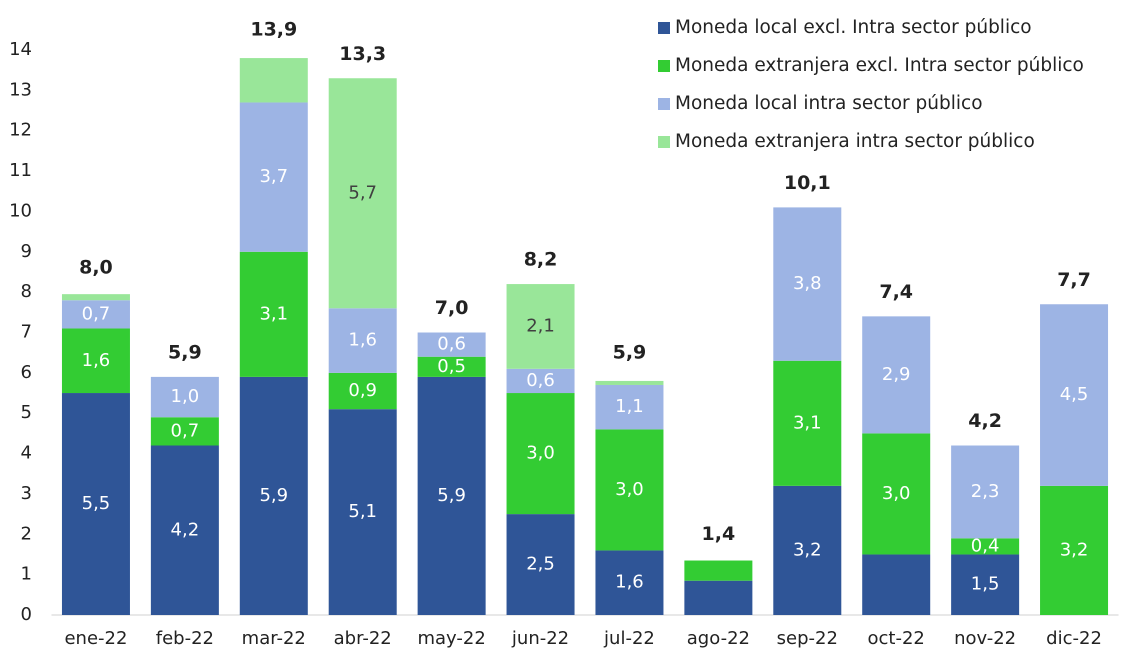 The image size is (1128, 650). I want to click on data-label: 4,5, so click(1074, 394).